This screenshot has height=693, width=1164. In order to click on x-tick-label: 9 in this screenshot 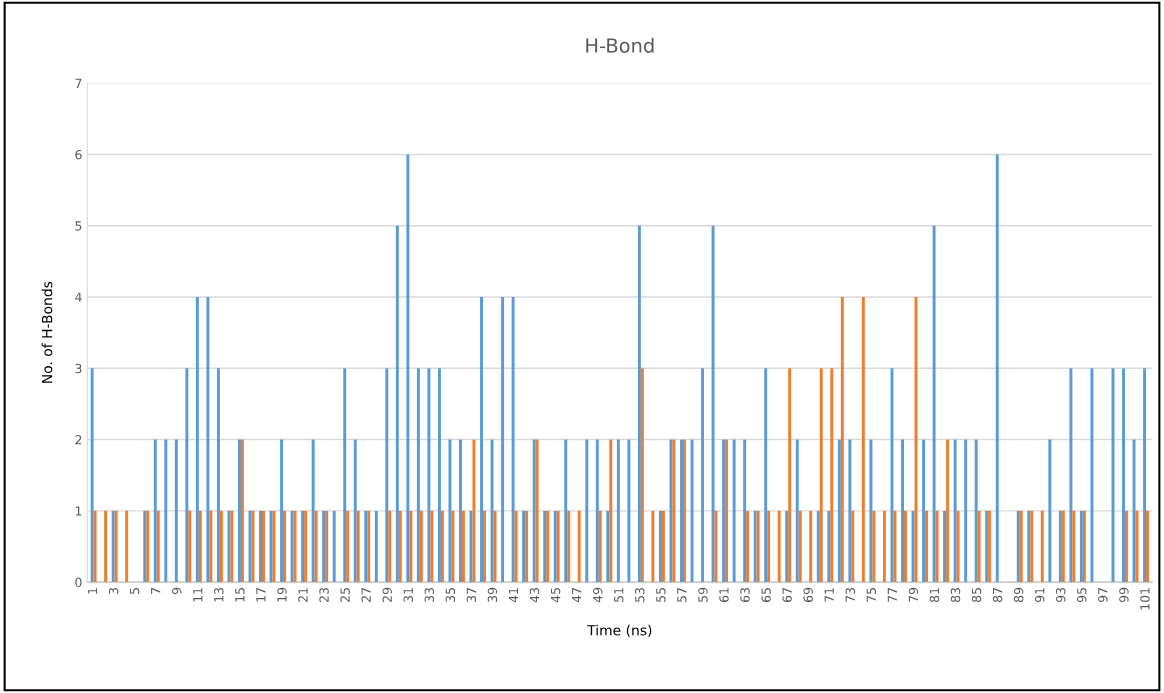, I will do `click(176, 591)`.